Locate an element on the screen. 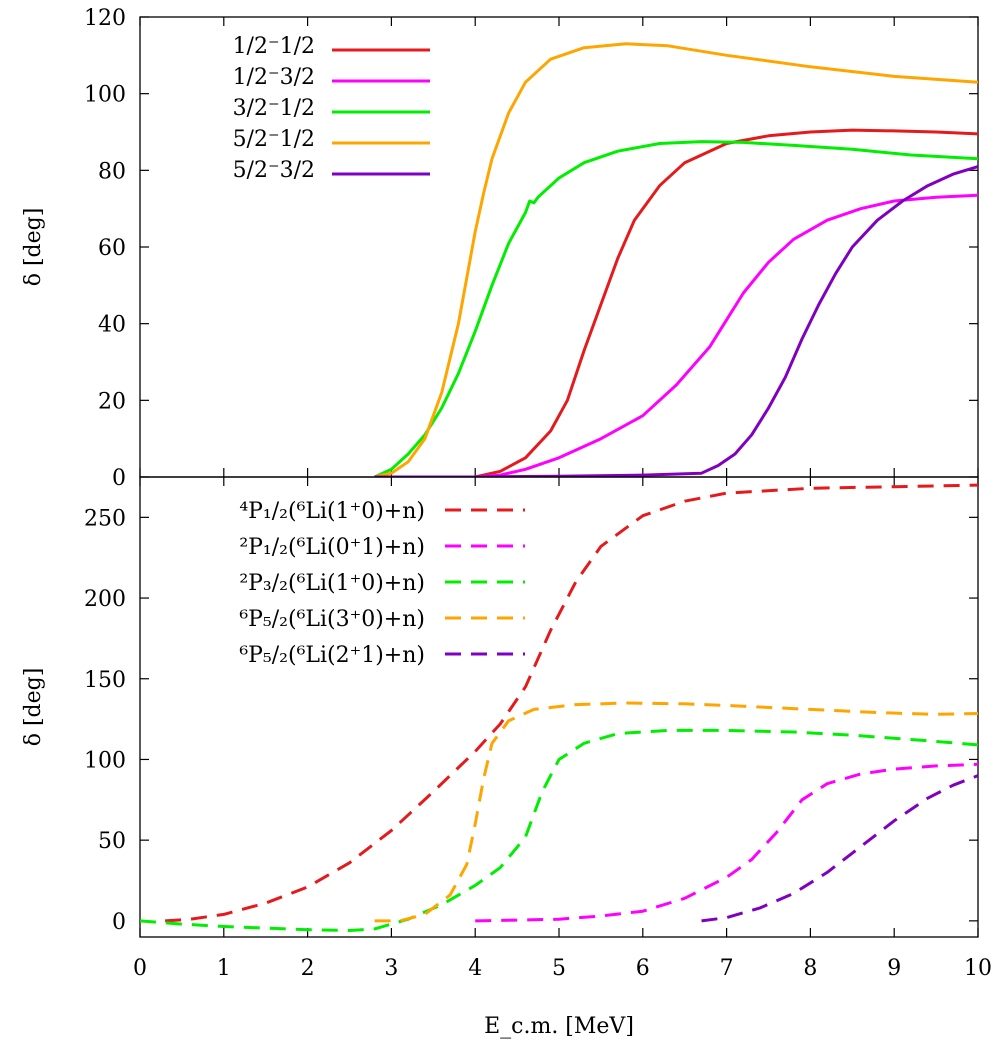 Image resolution: width=996 pixels, height=1048 pixels. y-tick-label: 250 is located at coordinates (105, 518).